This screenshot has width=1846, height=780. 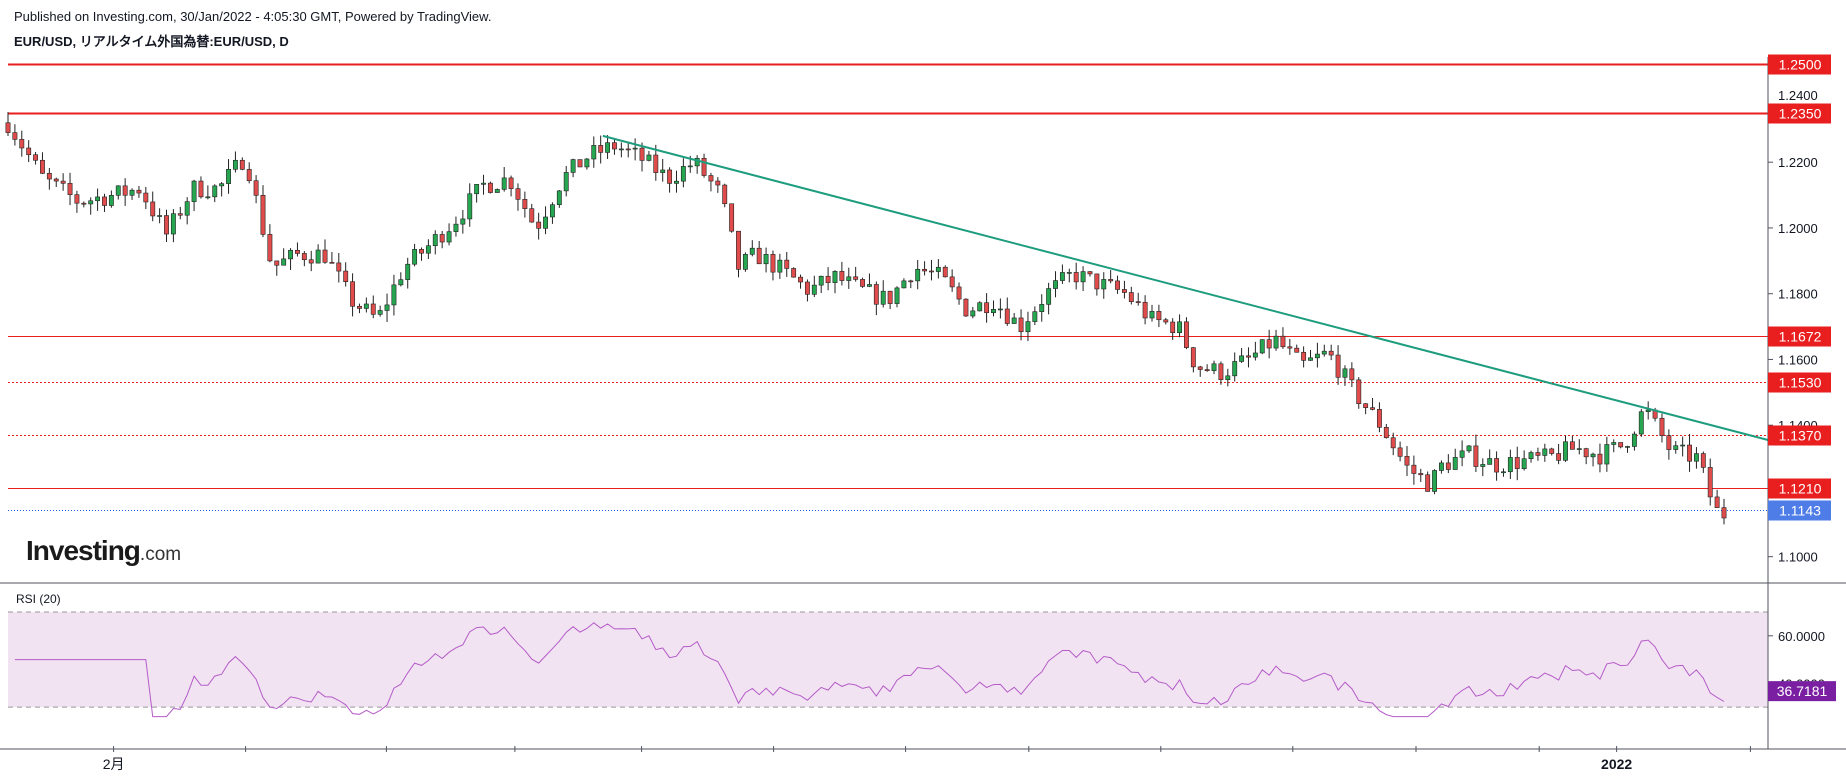 I want to click on last-price-label: 1.1143, so click(x=1800, y=511).